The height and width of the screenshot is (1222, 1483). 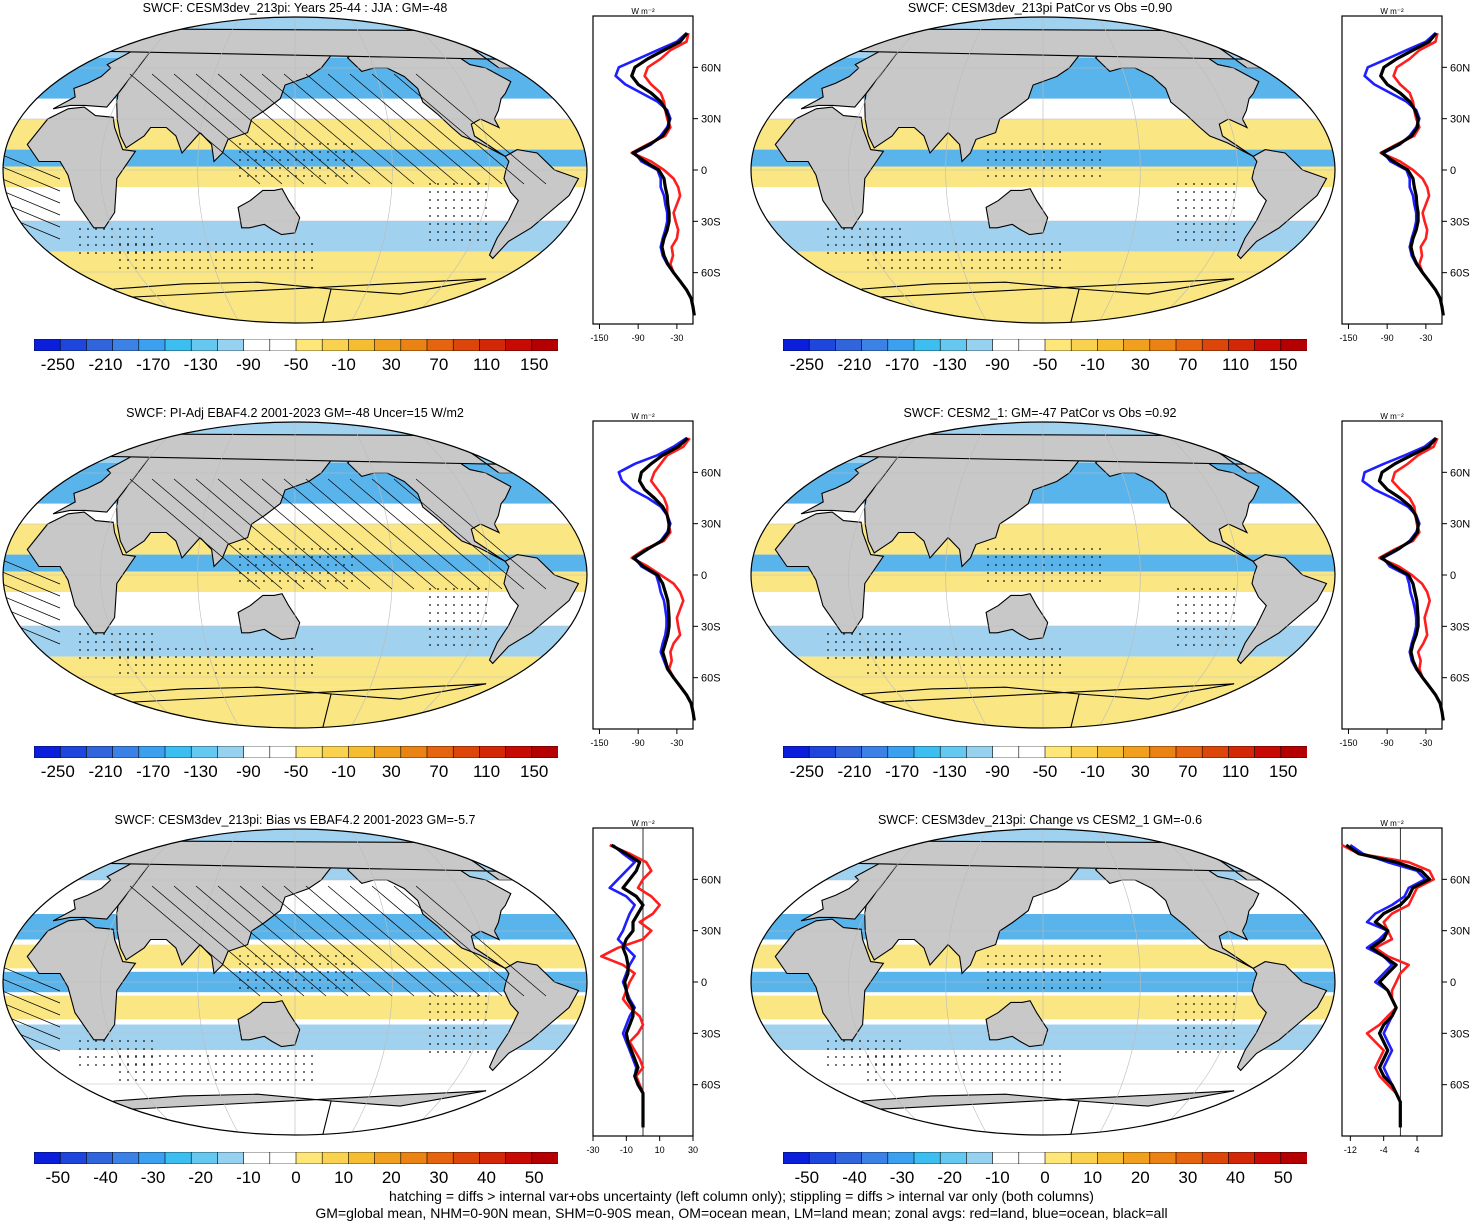 I want to click on colorbar-label: -250, so click(x=57, y=364).